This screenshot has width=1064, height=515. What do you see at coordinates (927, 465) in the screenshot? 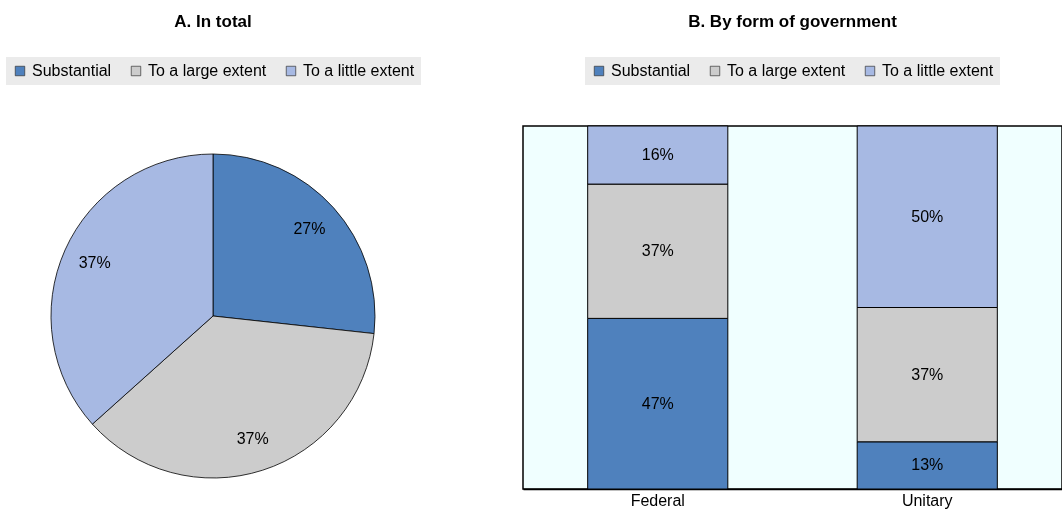
I see `data-label: 13%` at bounding box center [927, 465].